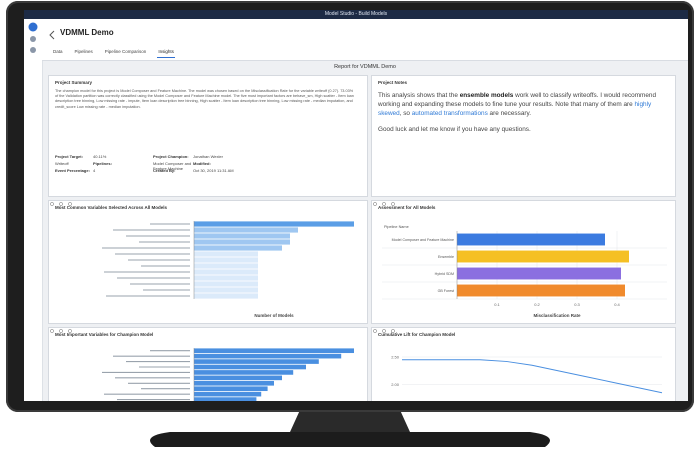 The image size is (700, 453). Describe the element at coordinates (62, 163) in the screenshot. I see `field-value: Writeoff` at that location.